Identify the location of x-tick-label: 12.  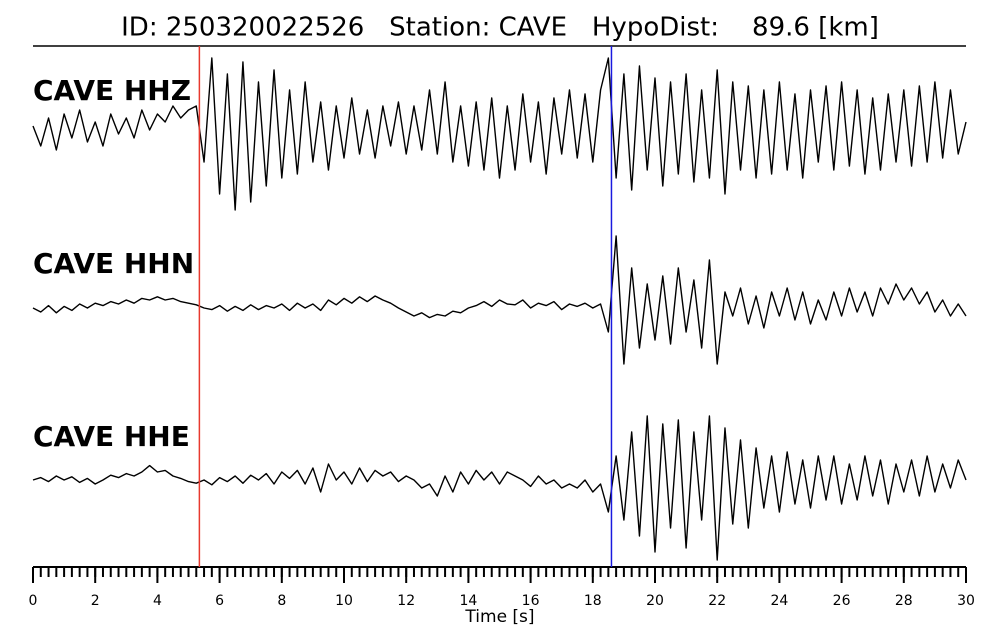
(406, 601).